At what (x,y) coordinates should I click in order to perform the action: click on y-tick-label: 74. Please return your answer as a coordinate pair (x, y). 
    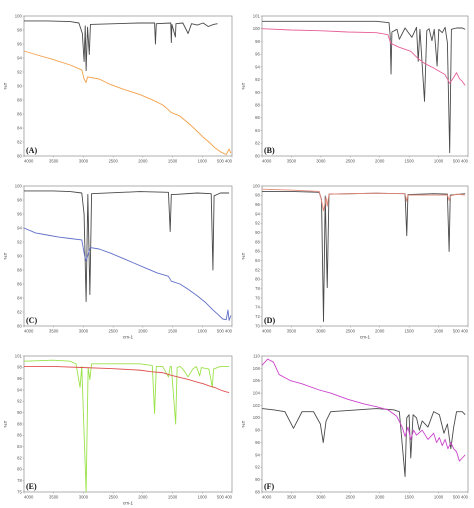
    Looking at the image, I should click on (257, 307).